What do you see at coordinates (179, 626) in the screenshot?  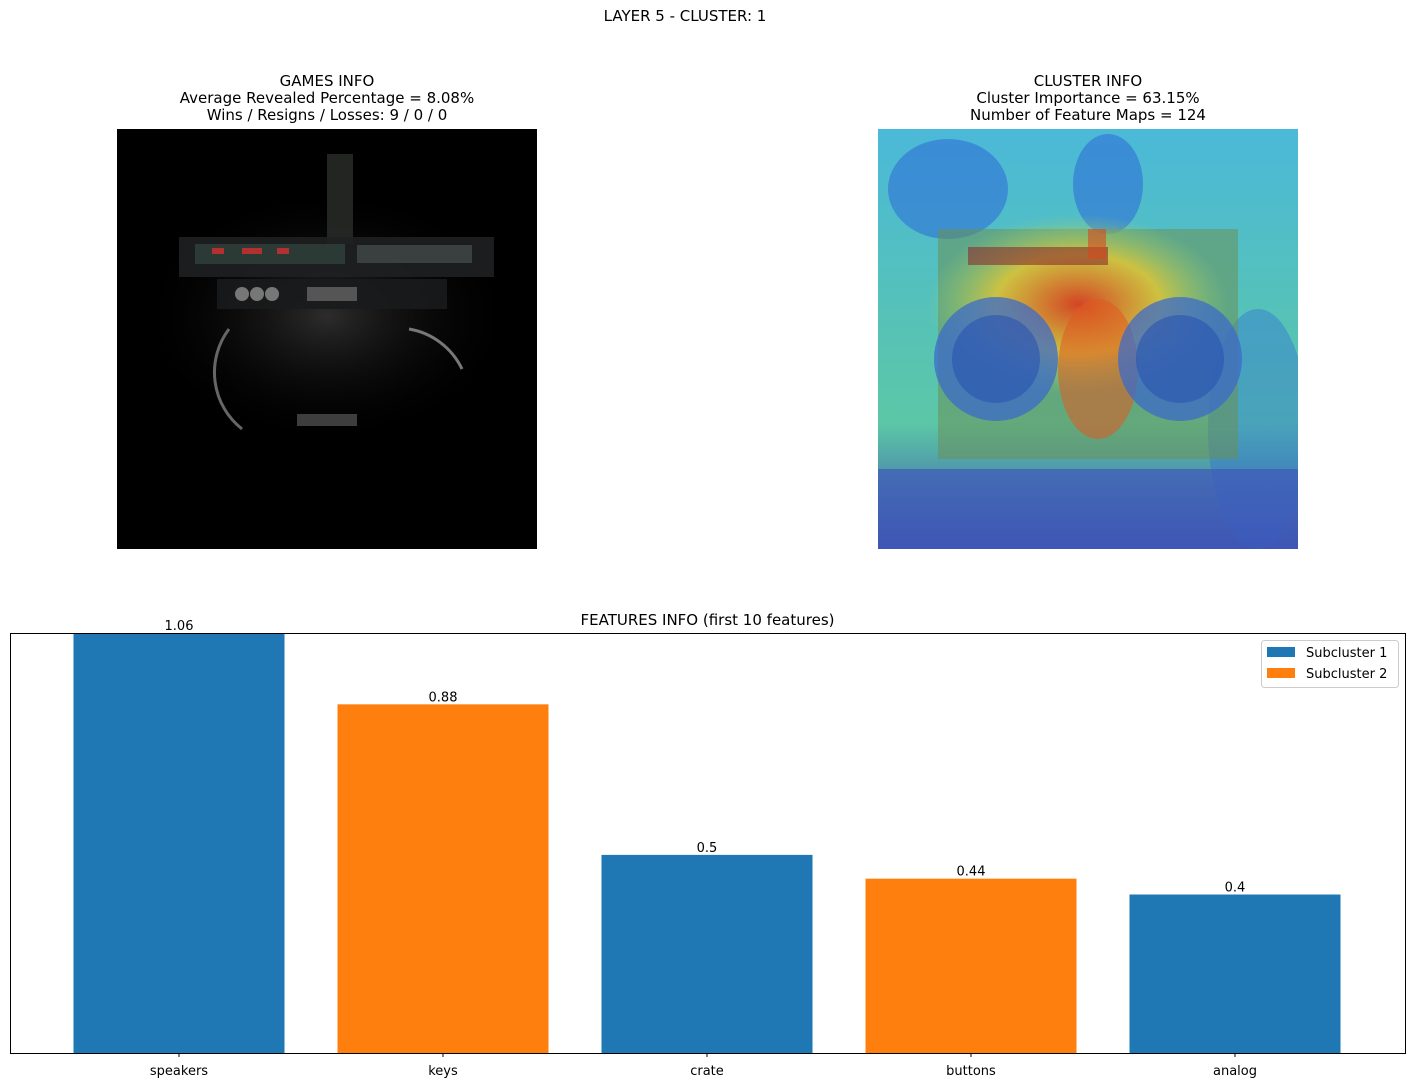 I see `value-label-speakers: 1.06` at bounding box center [179, 626].